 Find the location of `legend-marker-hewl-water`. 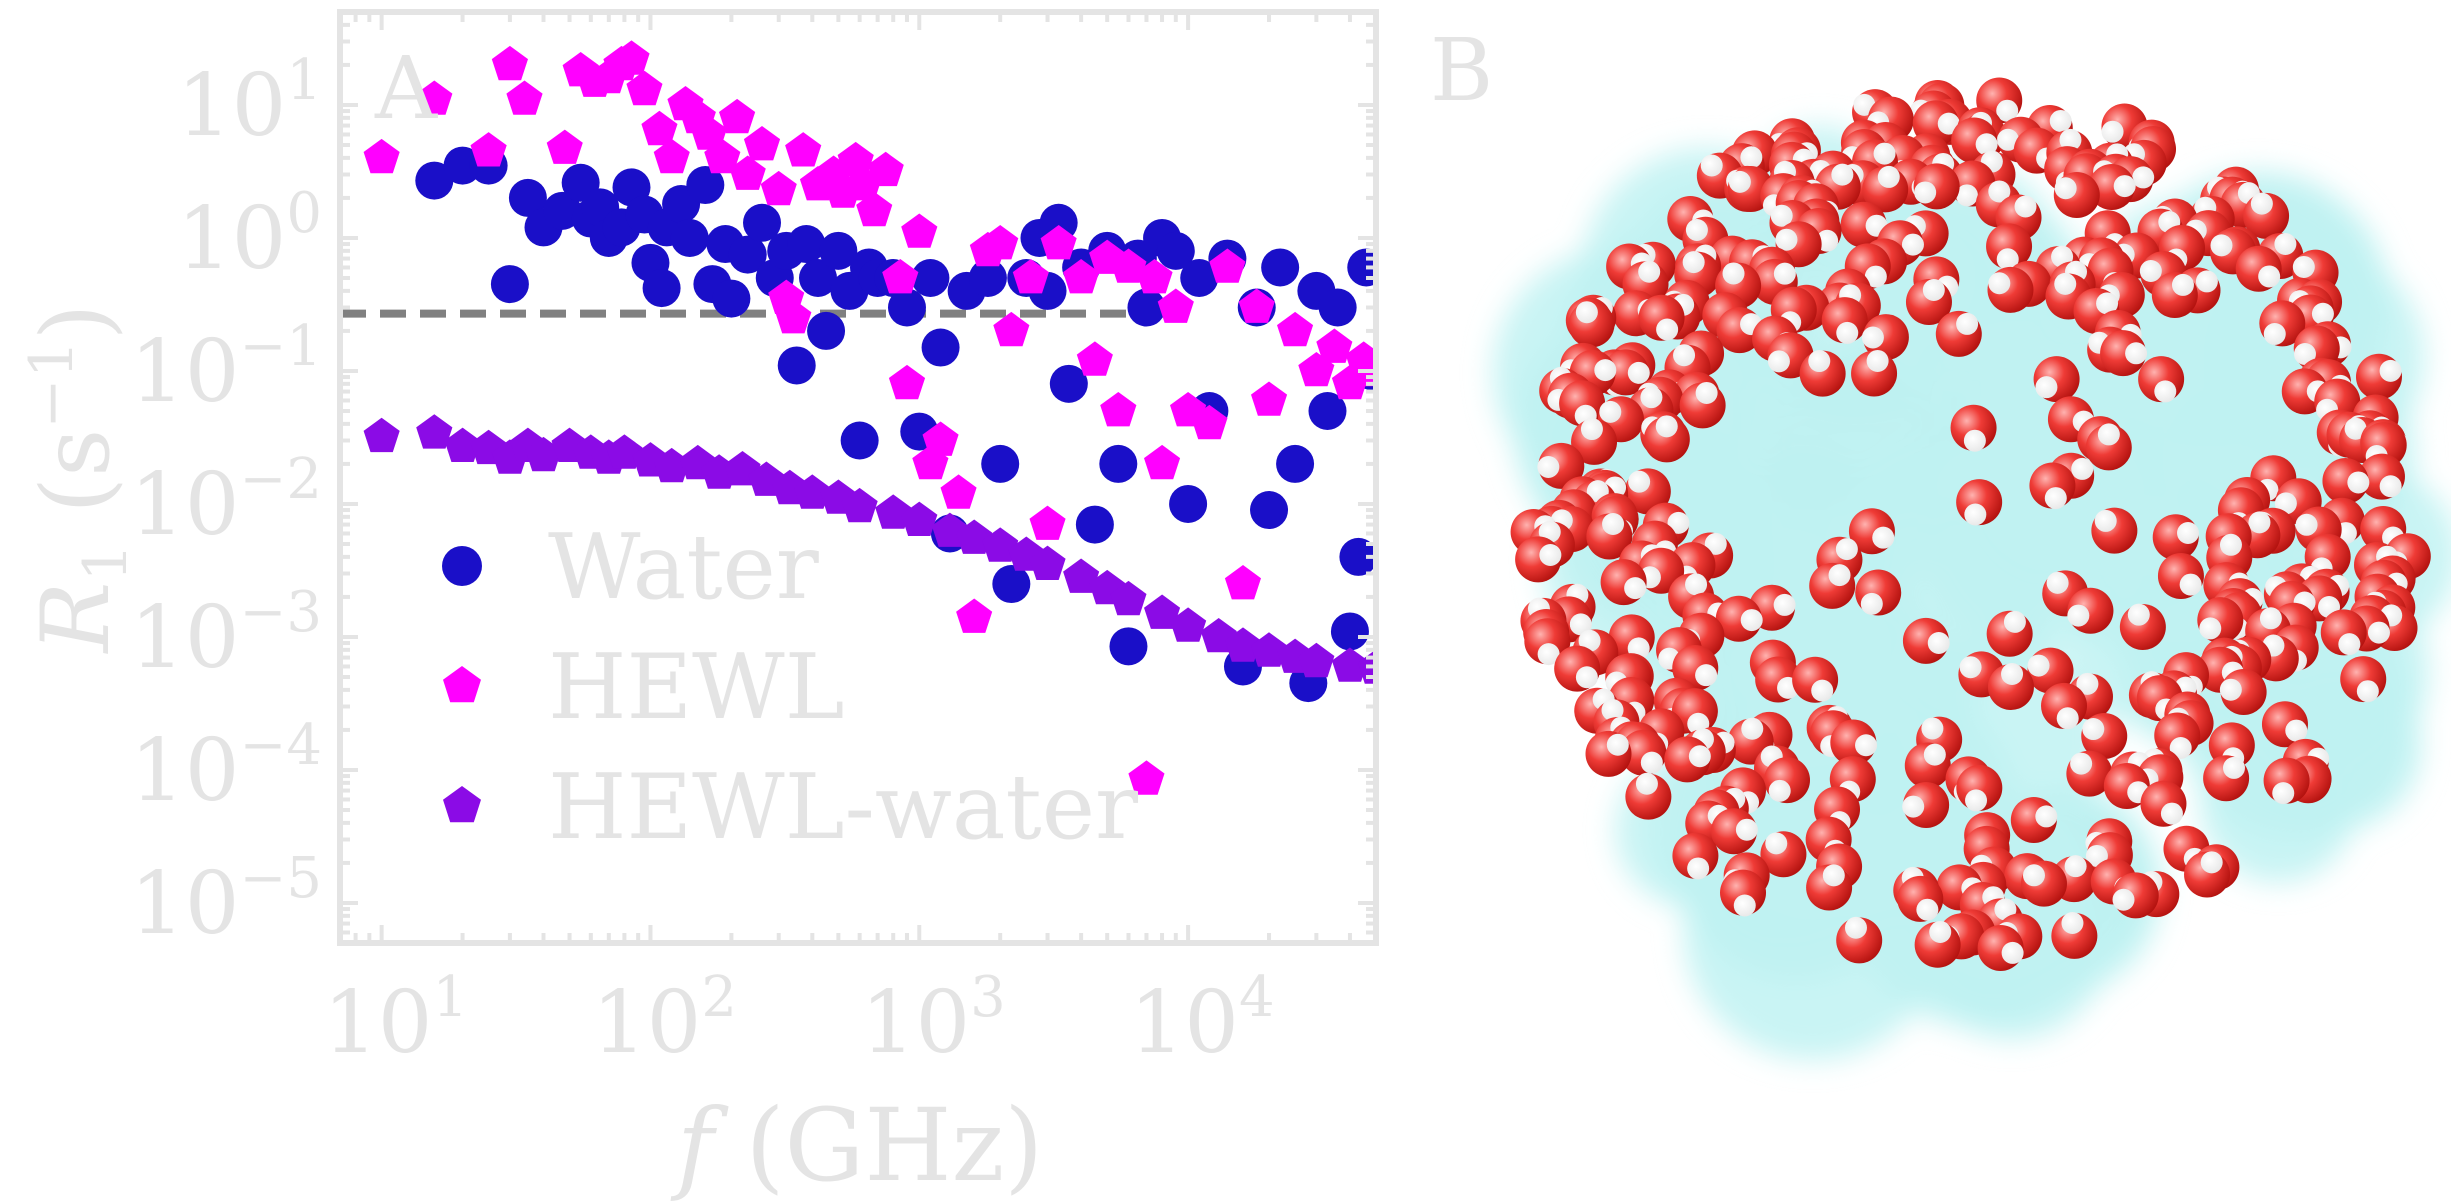

legend-marker-hewl-water is located at coordinates (462, 804).